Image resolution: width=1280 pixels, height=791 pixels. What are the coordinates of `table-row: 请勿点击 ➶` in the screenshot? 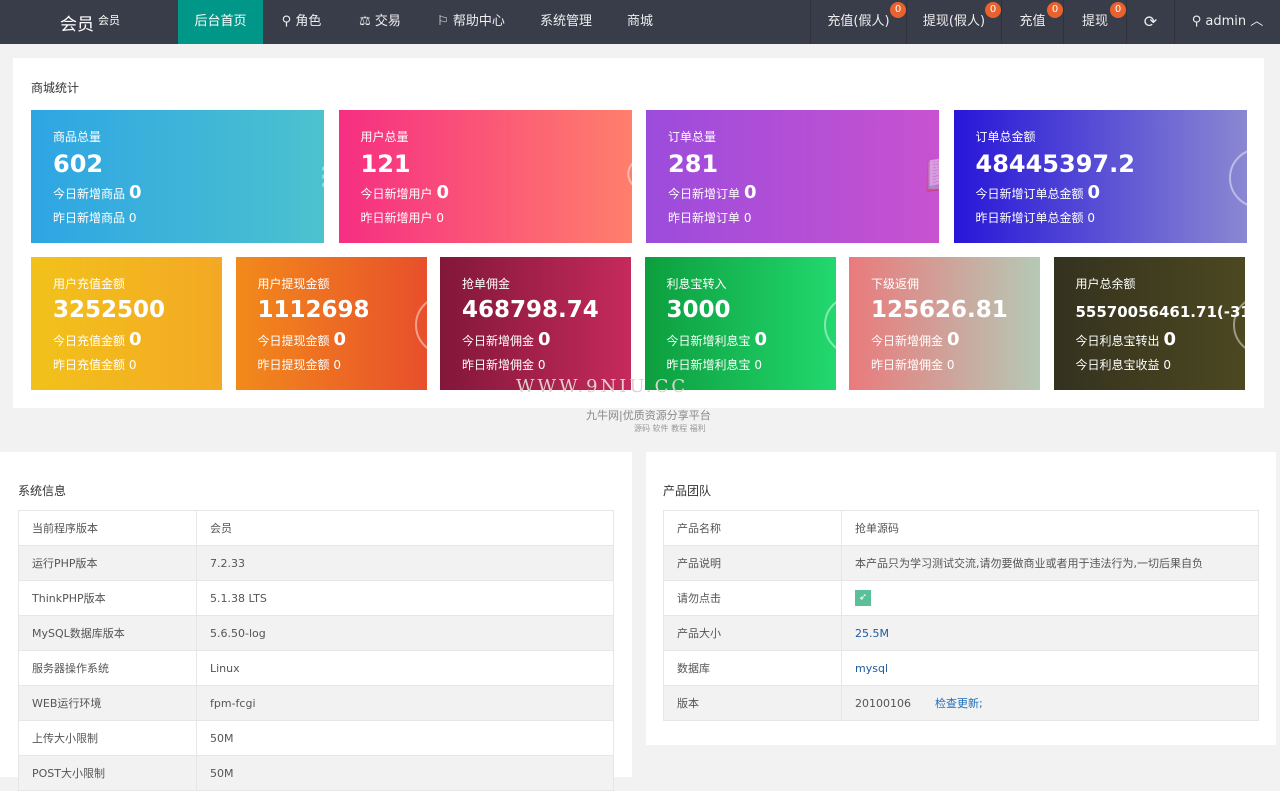 It's located at (961, 598).